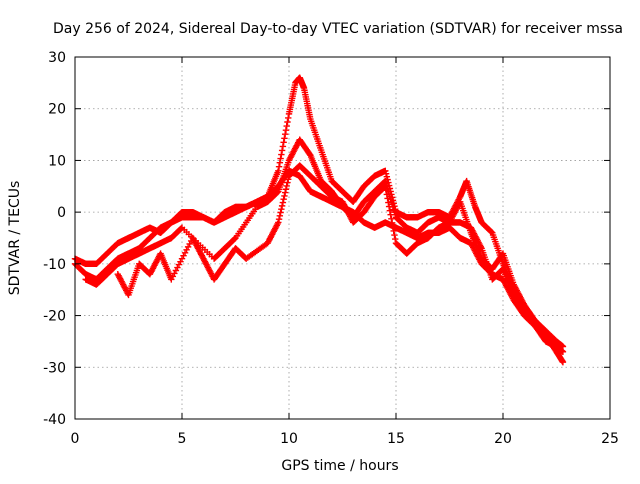 The image size is (640, 484). I want to click on y-tick-label: 20, so click(57, 110).